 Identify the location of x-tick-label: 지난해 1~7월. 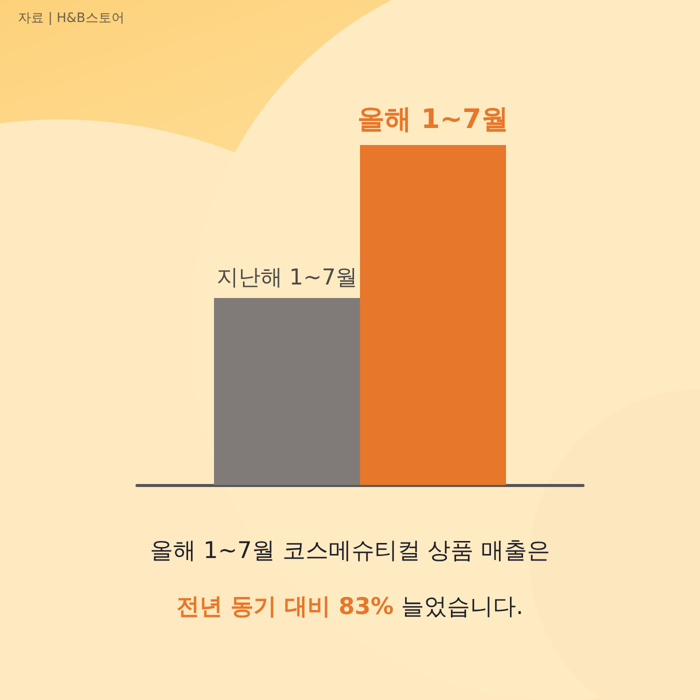
(287, 278).